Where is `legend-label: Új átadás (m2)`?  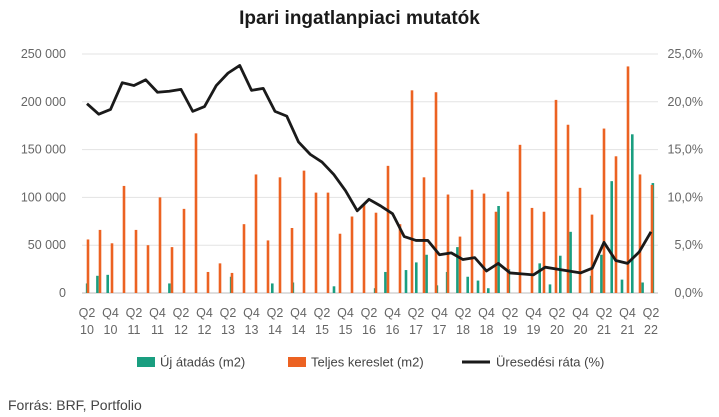
legend-label: Új átadás (m2) is located at coordinates (202, 362).